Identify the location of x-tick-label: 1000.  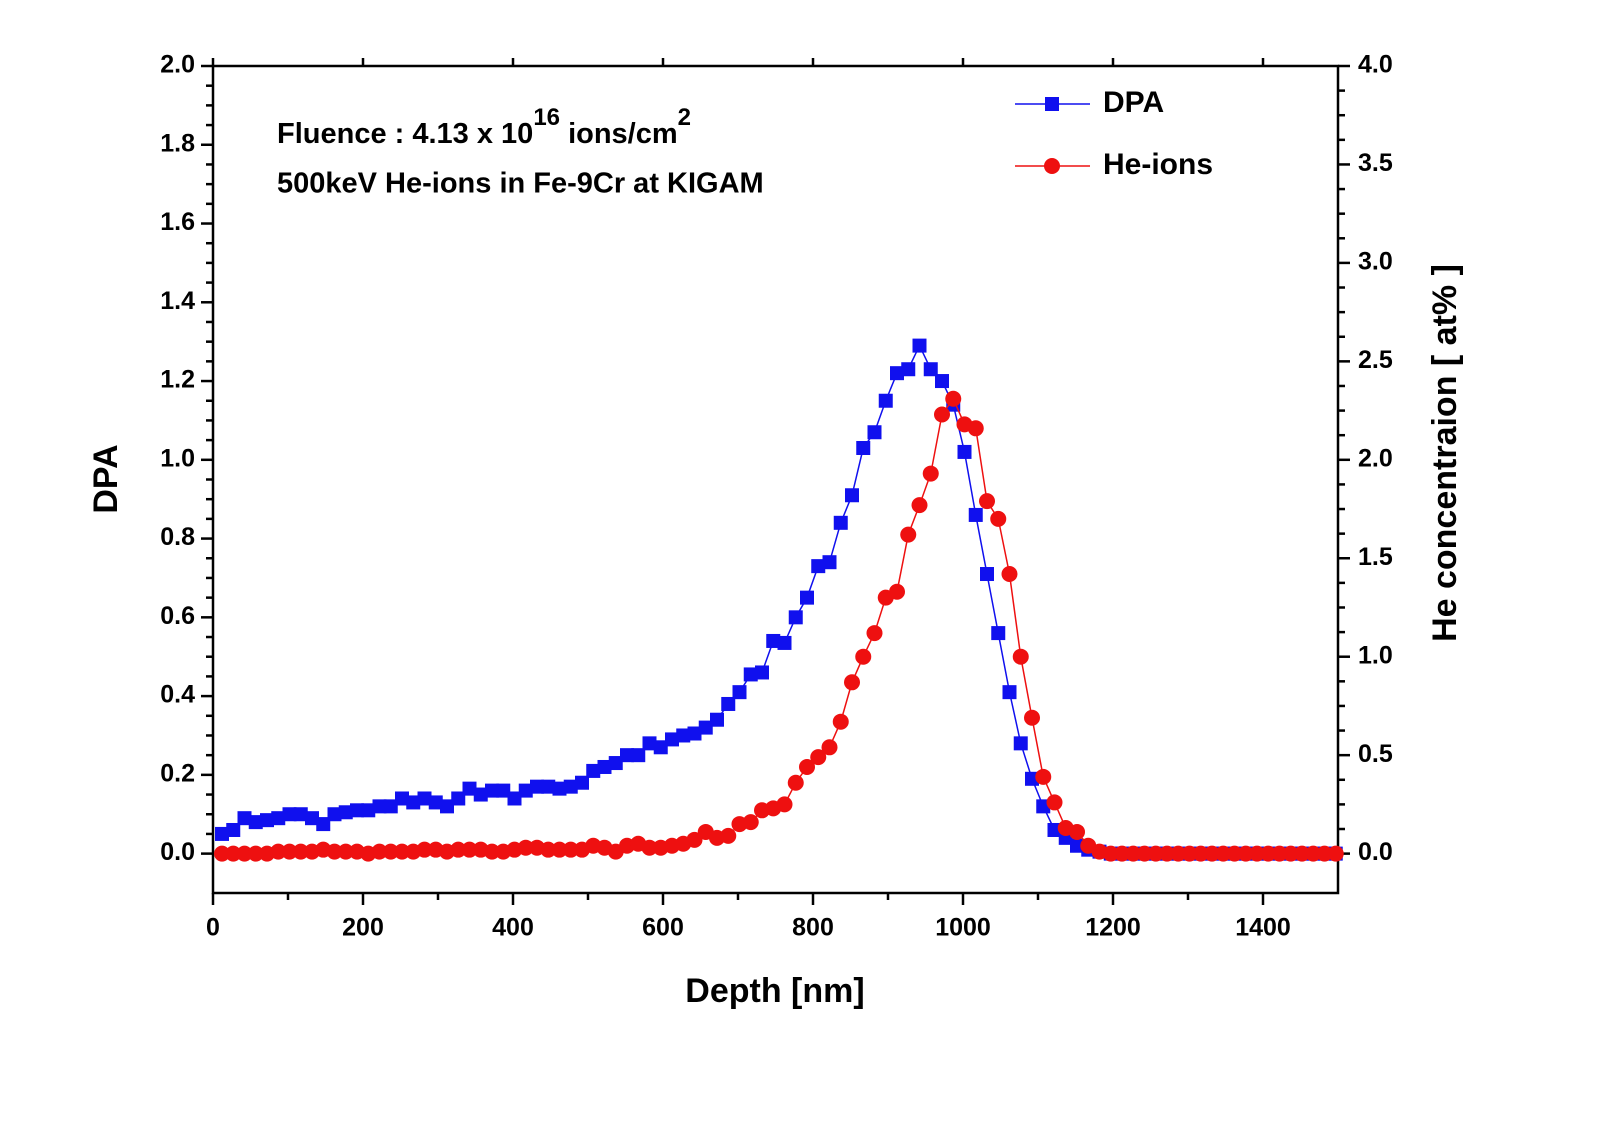
(963, 928).